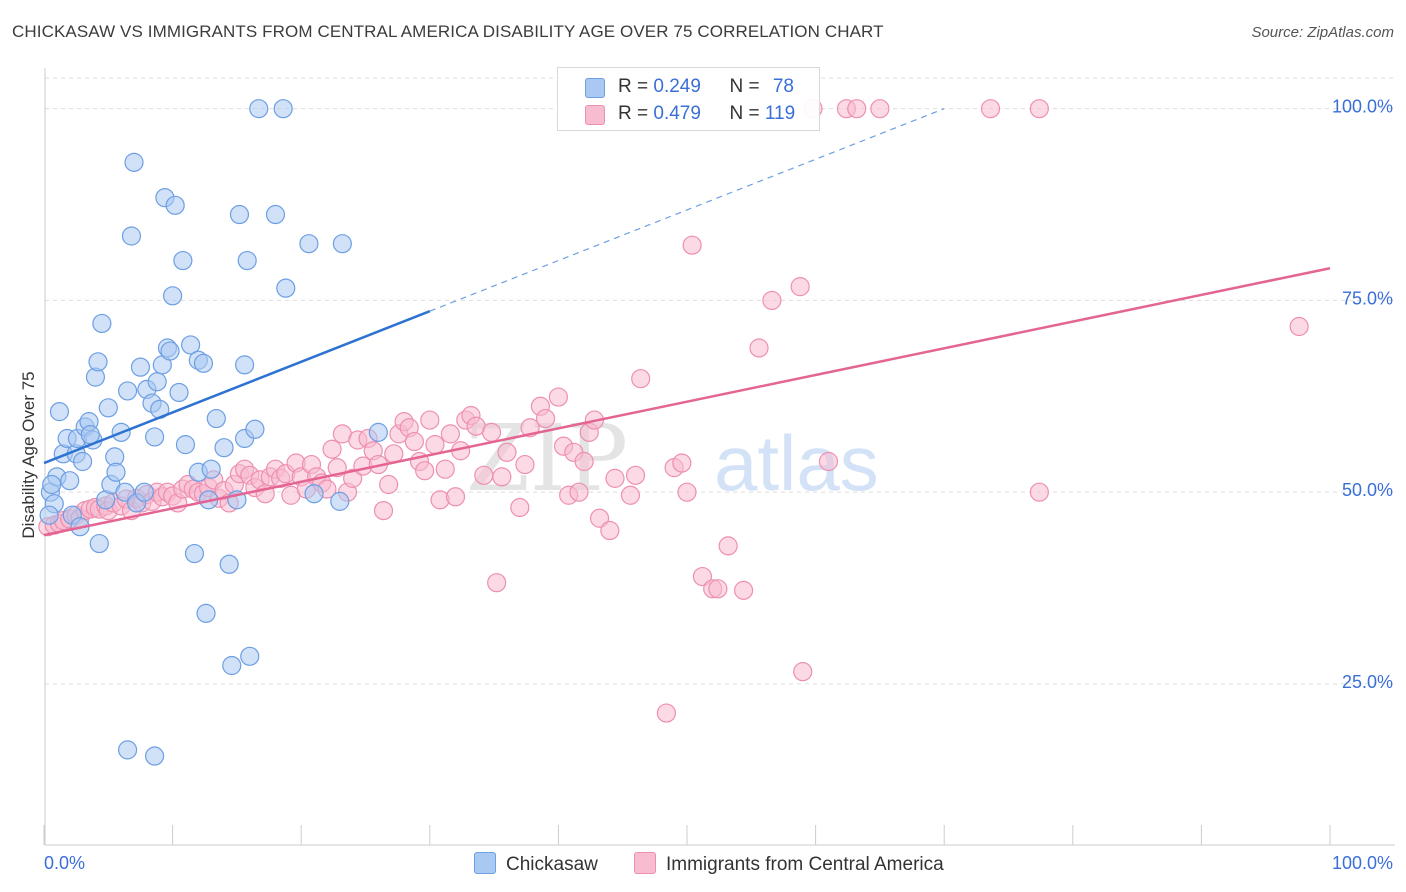  Describe the element at coordinates (783, 86) in the screenshot. I see `legend-n-value: 78` at that location.